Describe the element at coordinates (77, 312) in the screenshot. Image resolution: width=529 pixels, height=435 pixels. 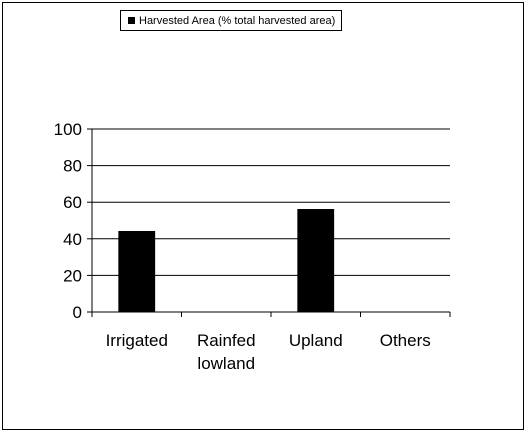
I see `y-tick-label: 0` at that location.